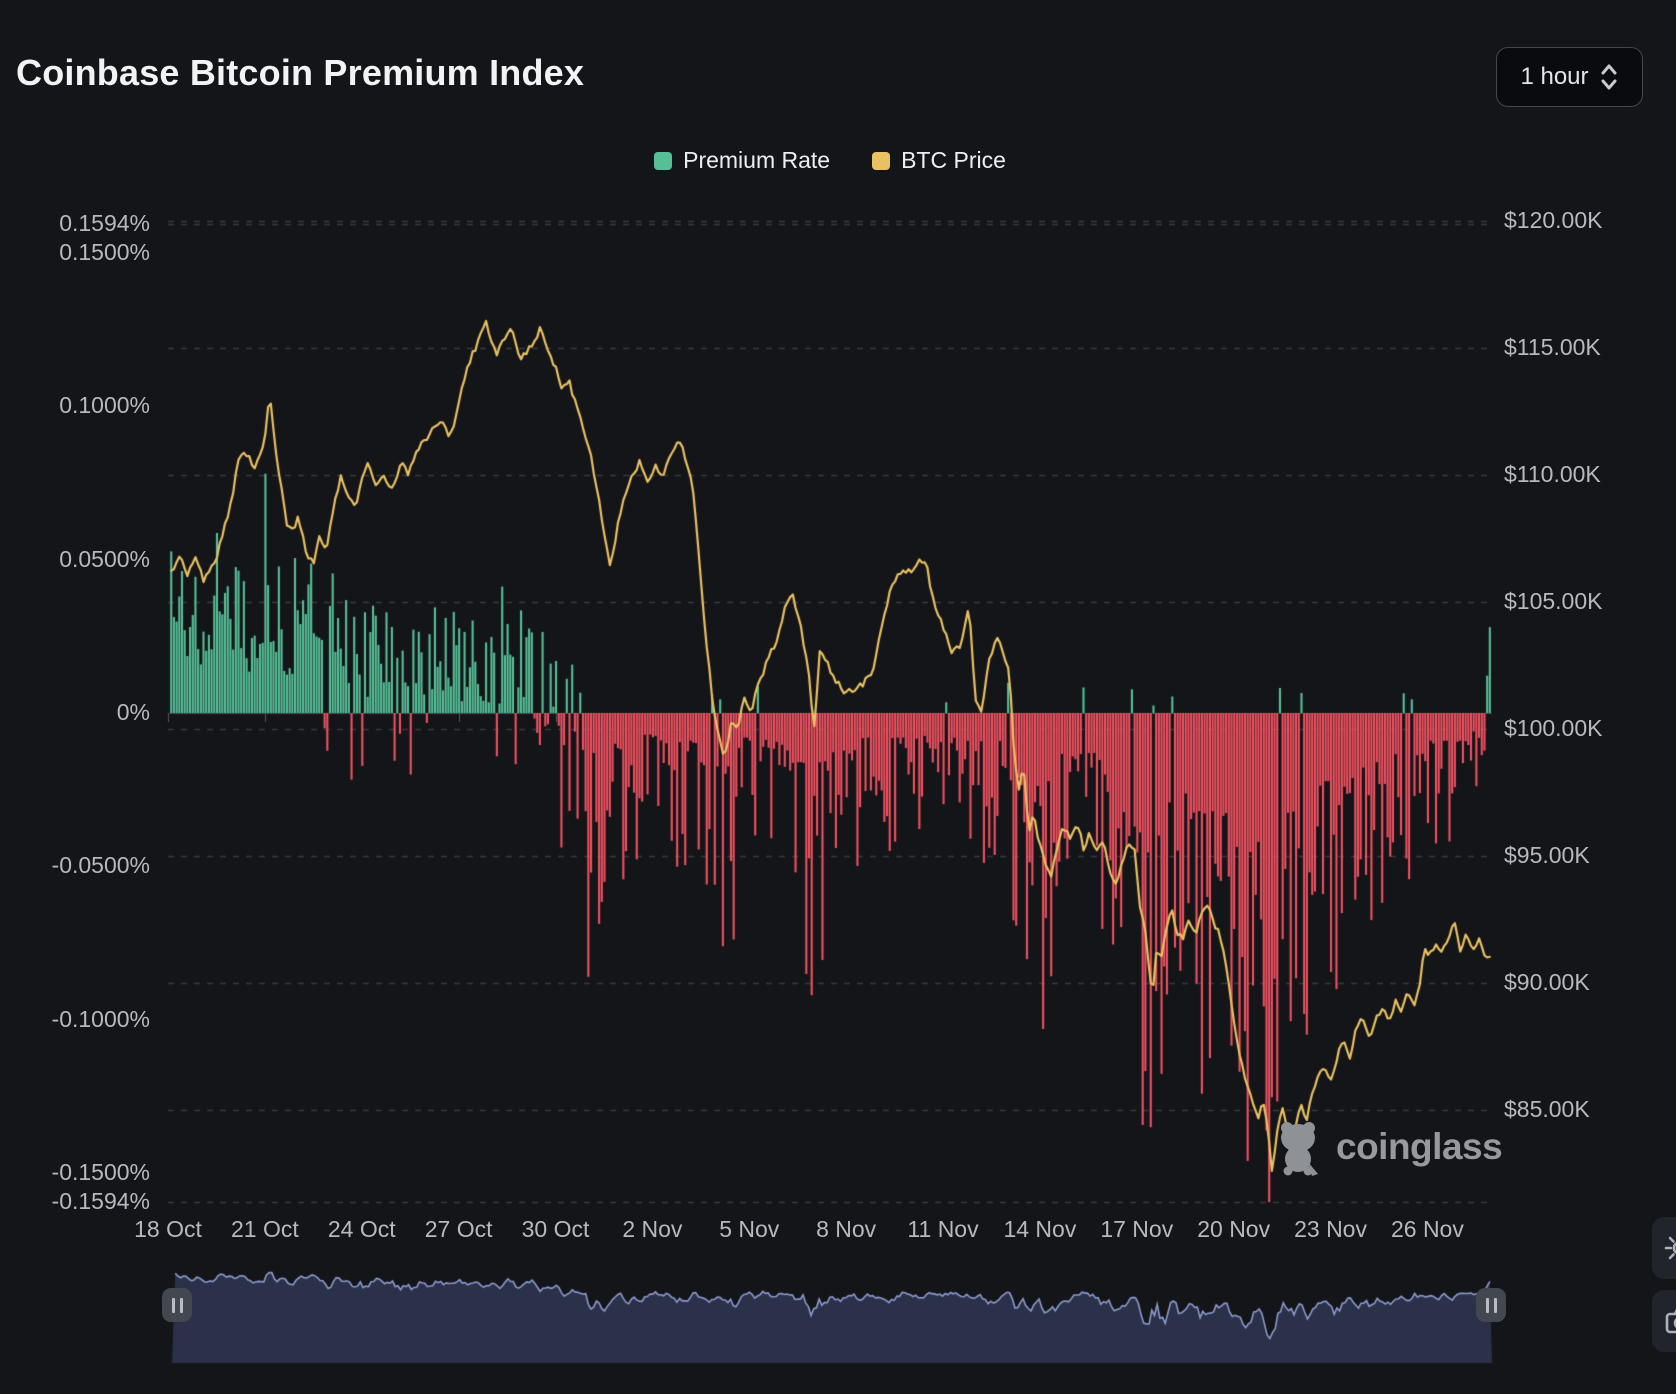 The width and height of the screenshot is (1676, 1394). What do you see at coordinates (104, 251) in the screenshot?
I see `left-axis-label: 0.1500%` at bounding box center [104, 251].